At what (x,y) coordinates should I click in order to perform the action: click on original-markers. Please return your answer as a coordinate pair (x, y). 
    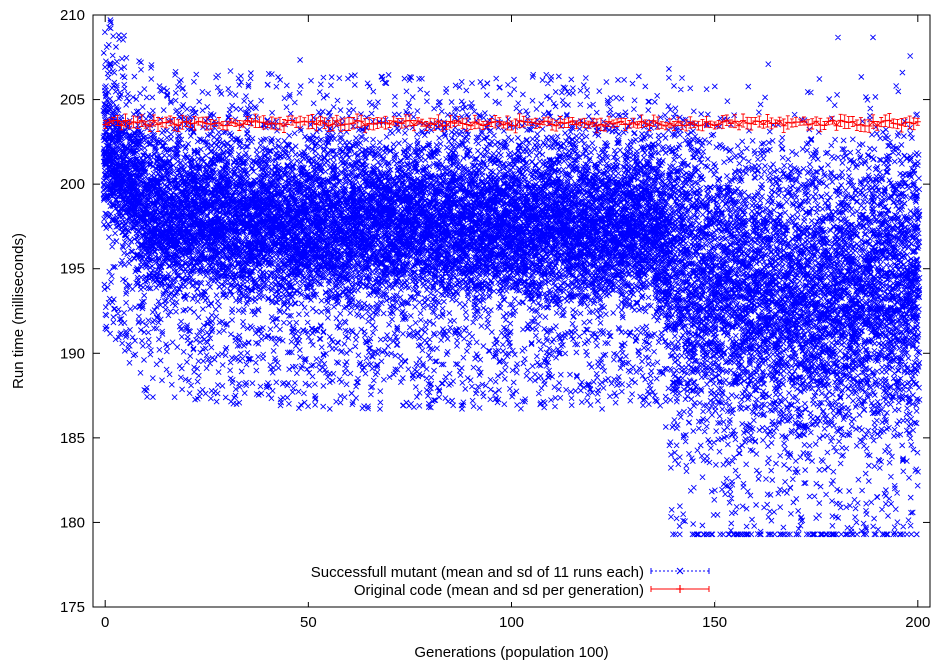
    Looking at the image, I should click on (511, 123).